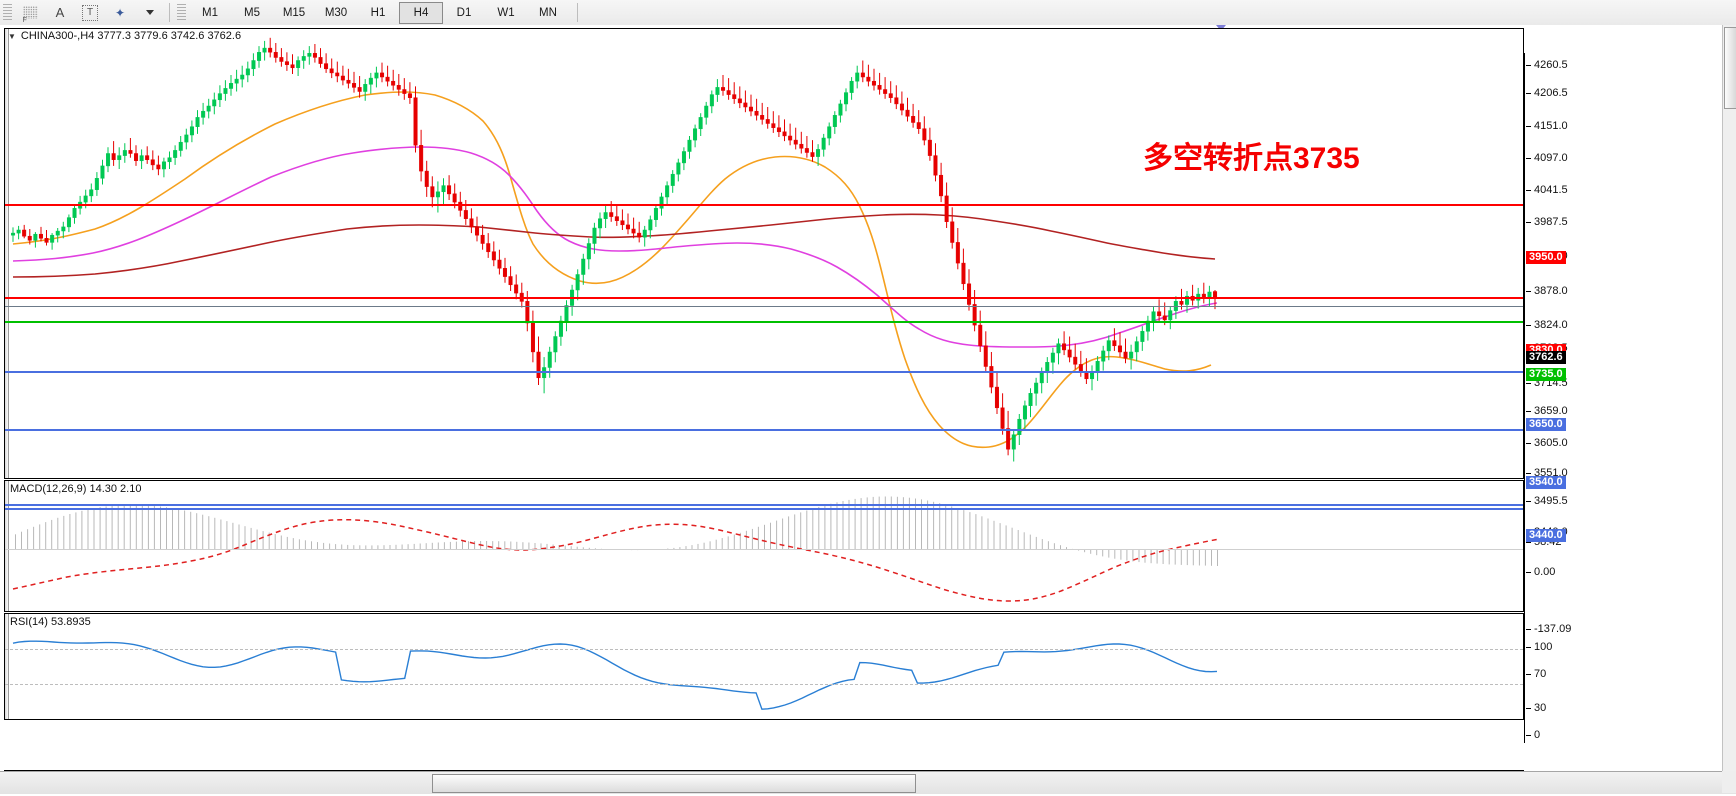  What do you see at coordinates (1548, 629) in the screenshot?
I see `price-tick: -137.09` at bounding box center [1548, 629].